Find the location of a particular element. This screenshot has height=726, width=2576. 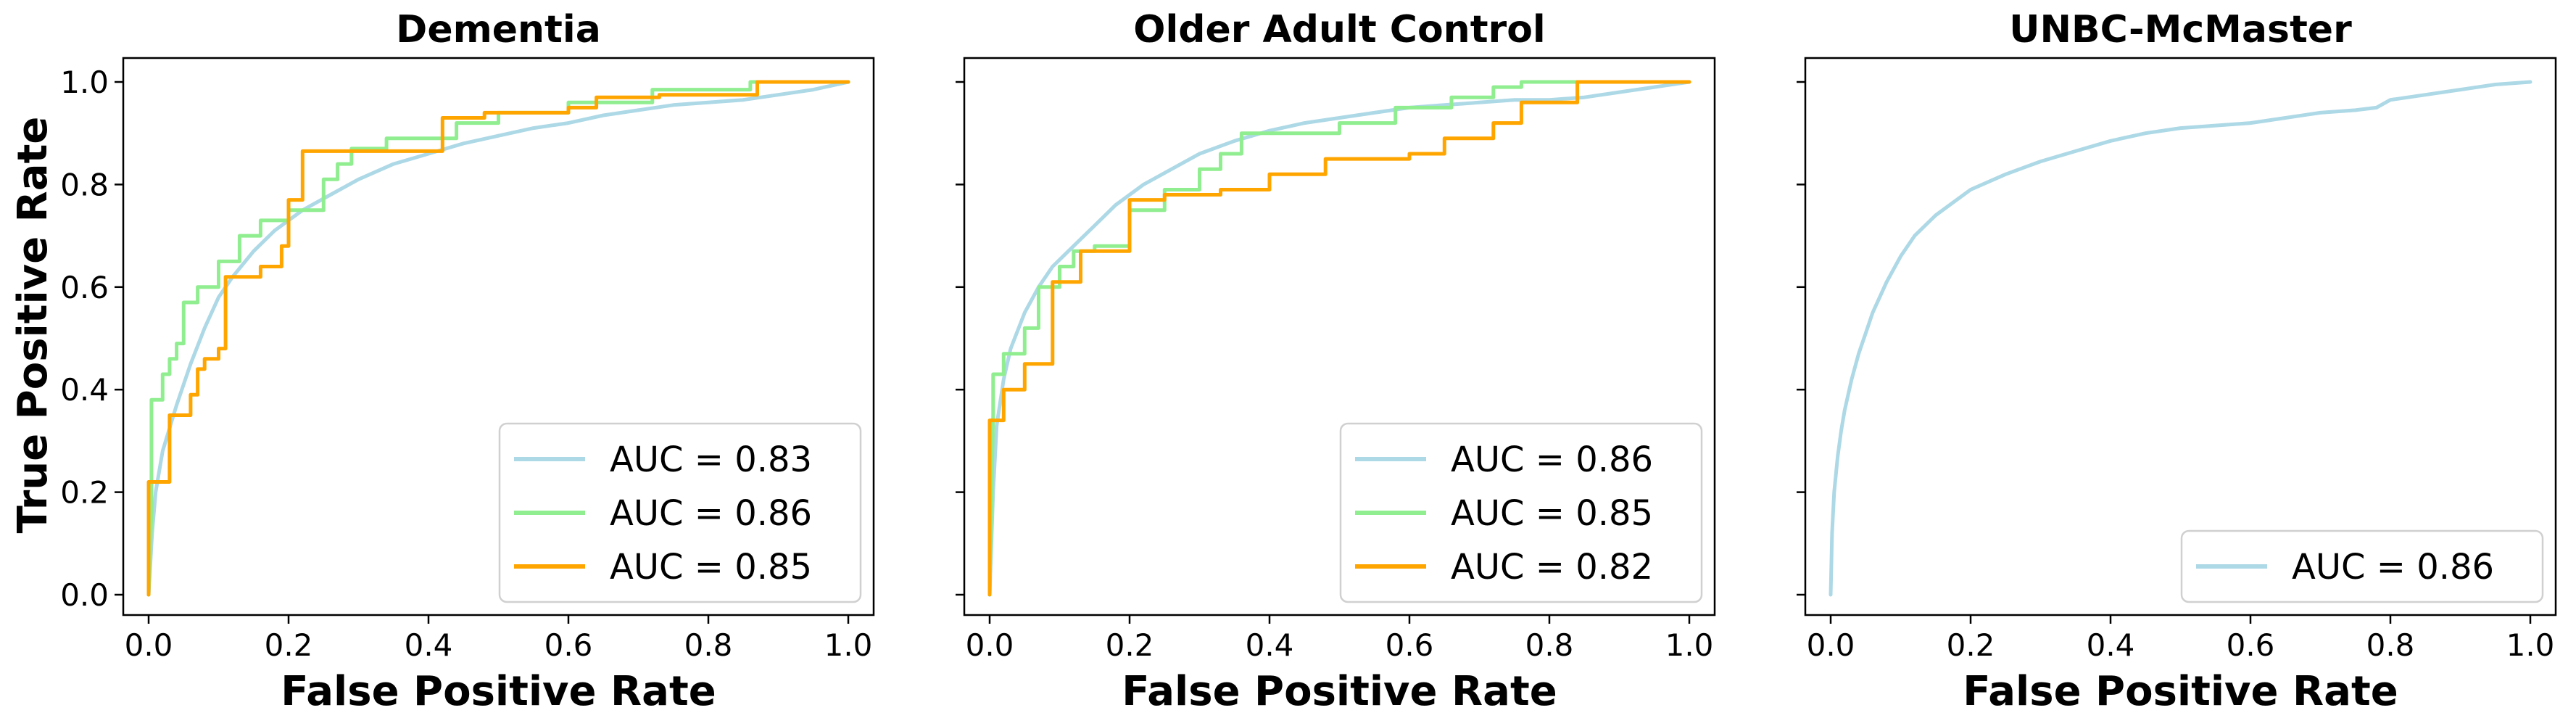

subplot-title: Dementia is located at coordinates (499, 30).